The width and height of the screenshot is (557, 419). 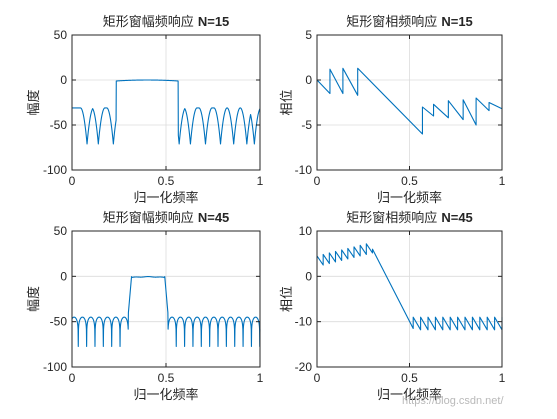 What do you see at coordinates (306, 231) in the screenshot?
I see `y-tick-label: 10` at bounding box center [306, 231].